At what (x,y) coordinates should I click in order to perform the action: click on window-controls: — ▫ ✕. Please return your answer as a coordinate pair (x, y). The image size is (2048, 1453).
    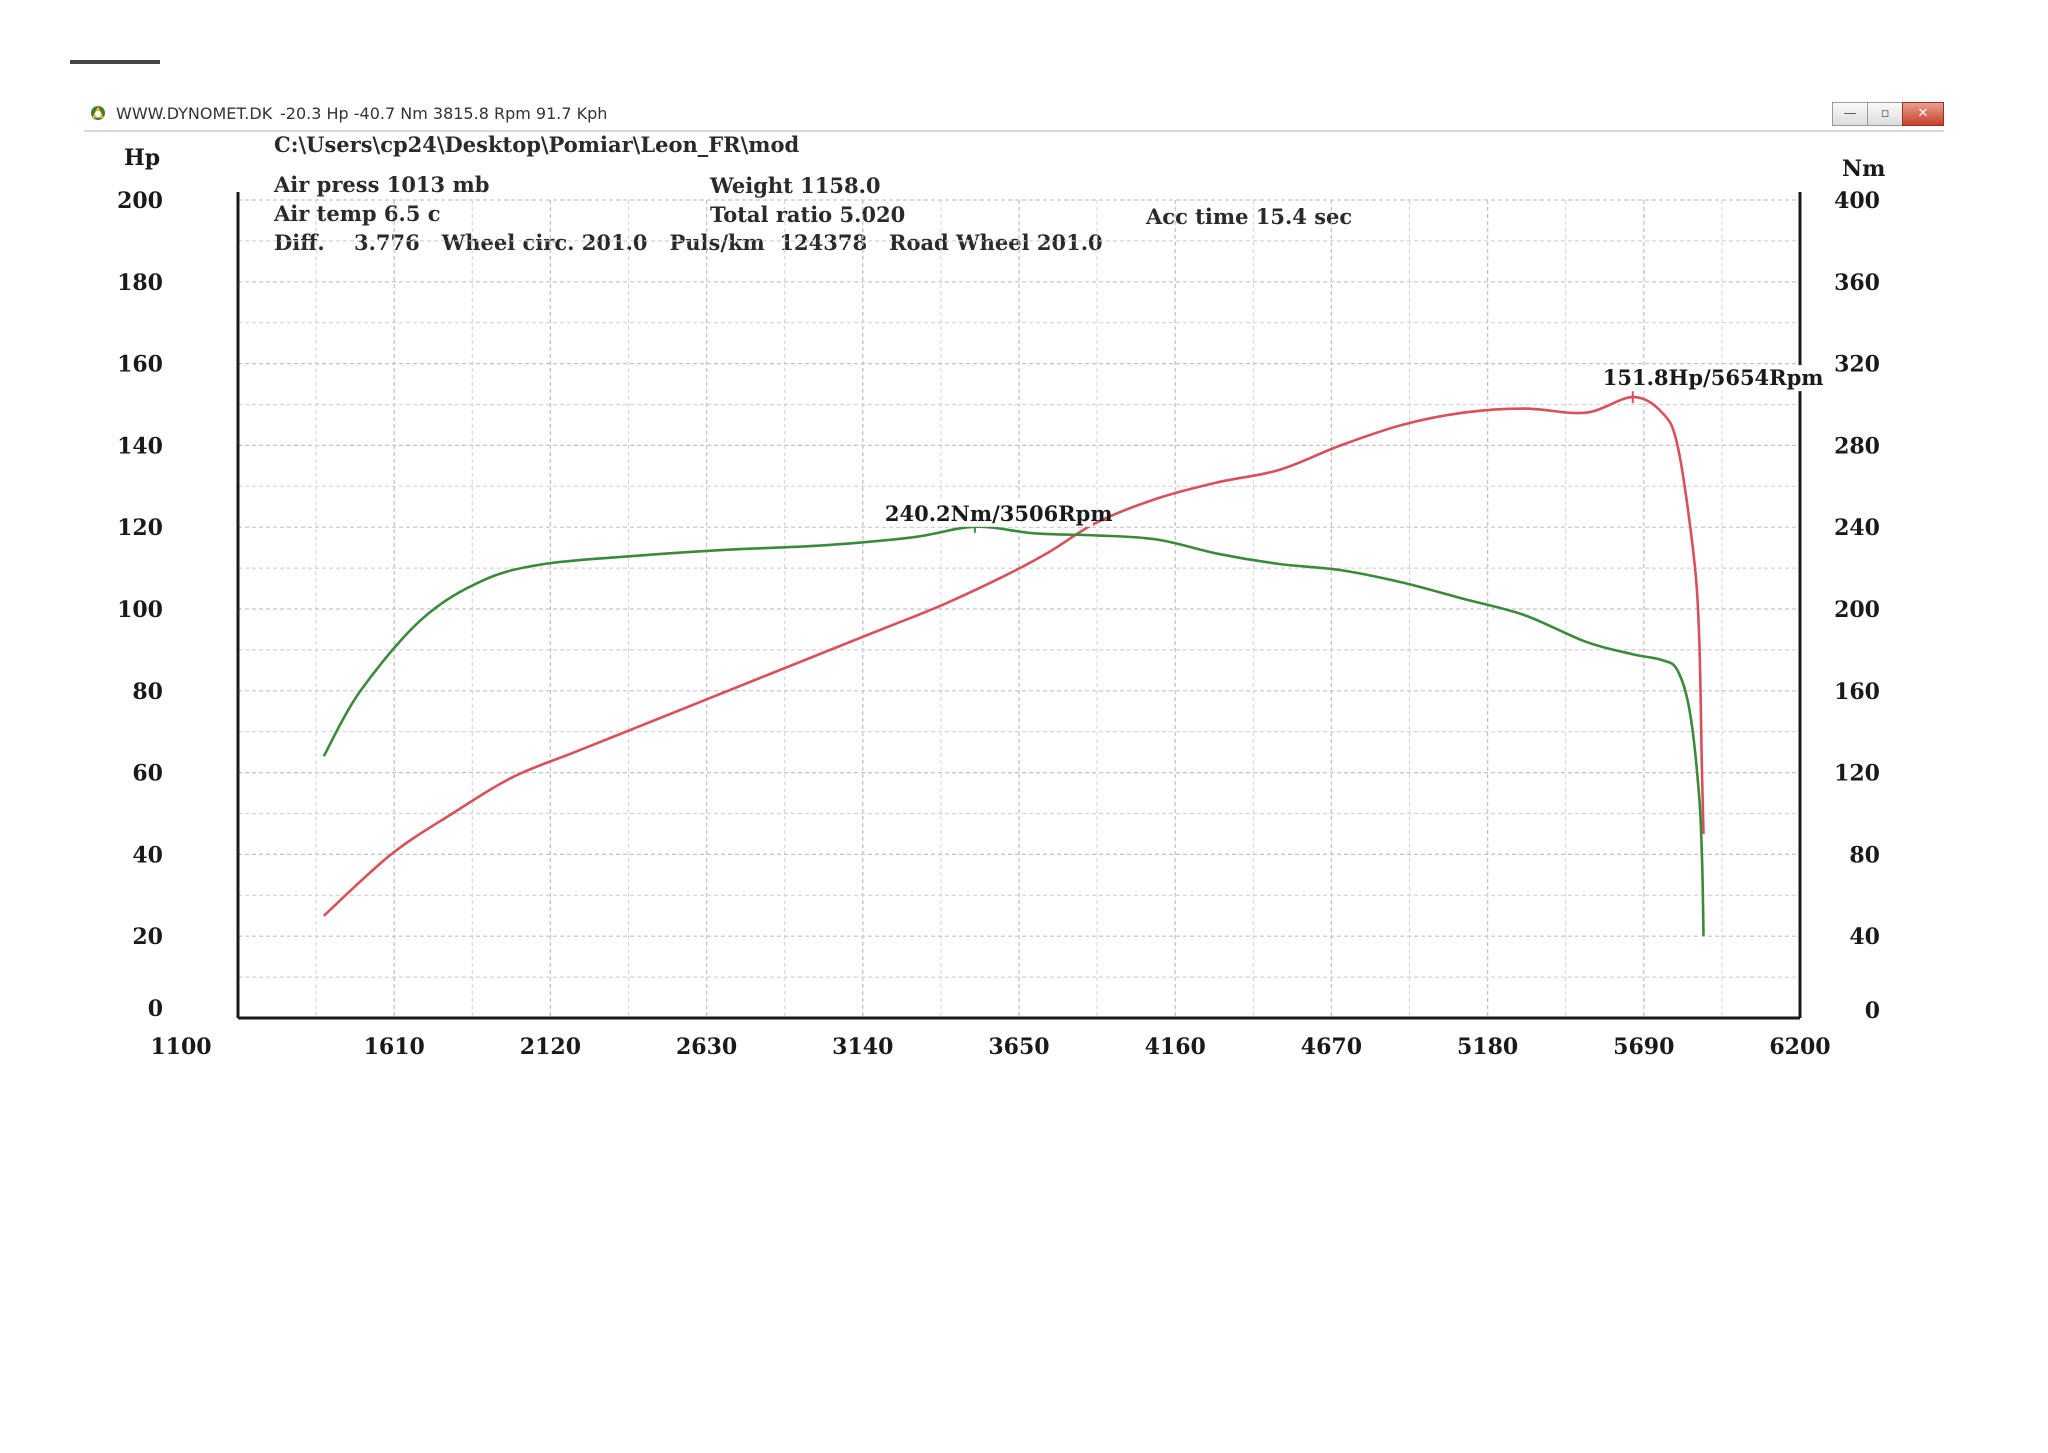
    Looking at the image, I should click on (1888, 114).